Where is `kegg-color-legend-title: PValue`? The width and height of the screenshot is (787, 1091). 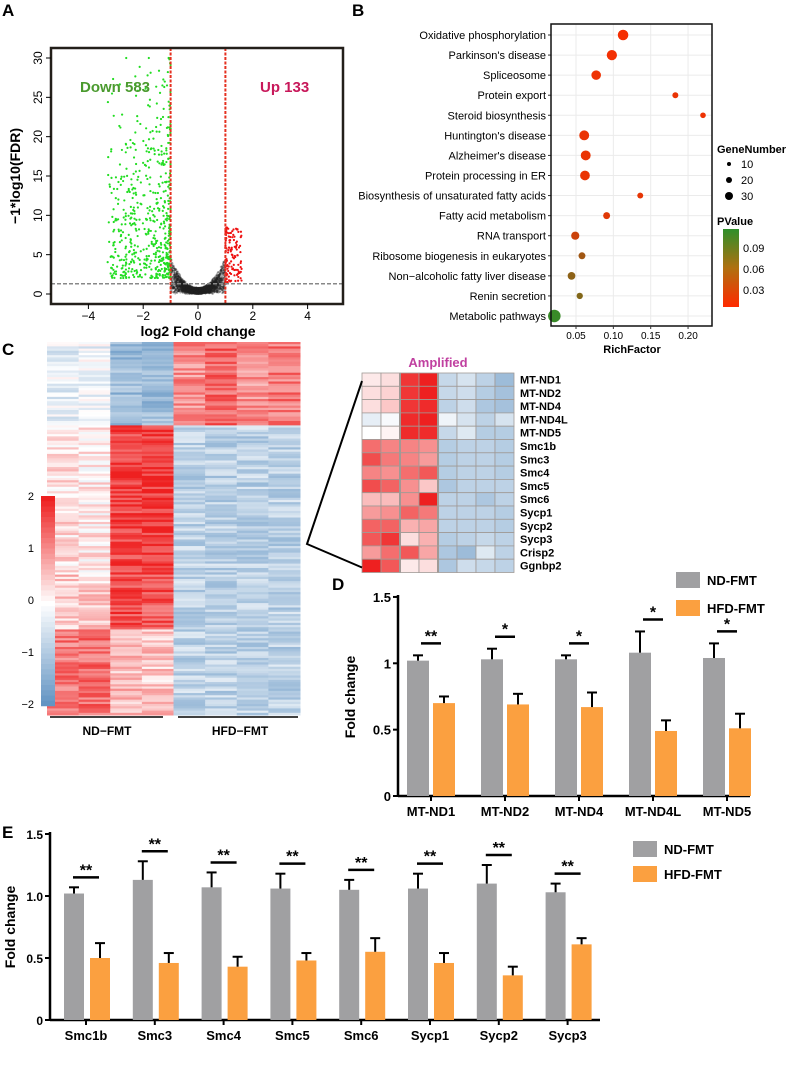 kegg-color-legend-title: PValue is located at coordinates (735, 222).